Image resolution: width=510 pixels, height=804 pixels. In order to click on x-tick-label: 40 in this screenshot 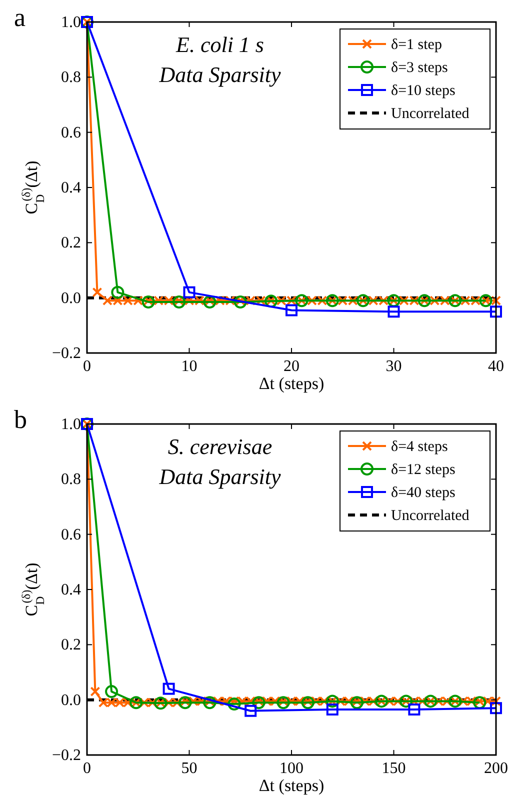, I will do `click(496, 366)`.